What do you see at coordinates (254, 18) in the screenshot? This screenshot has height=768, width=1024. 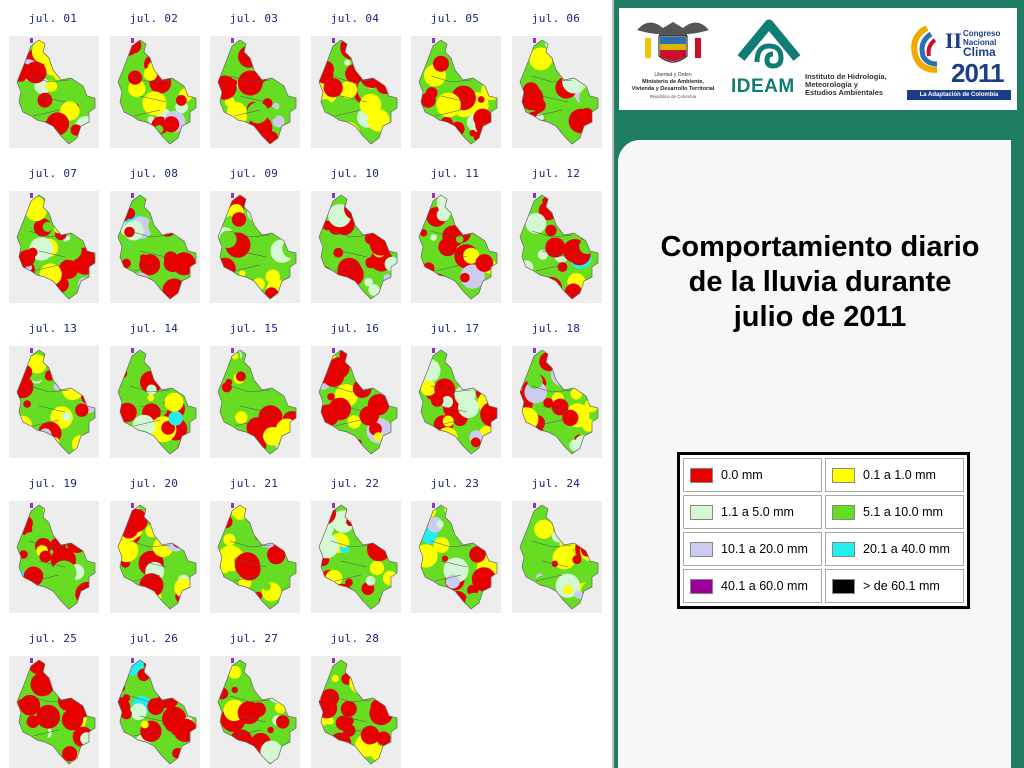 I see `map-date-label: jul. 03` at bounding box center [254, 18].